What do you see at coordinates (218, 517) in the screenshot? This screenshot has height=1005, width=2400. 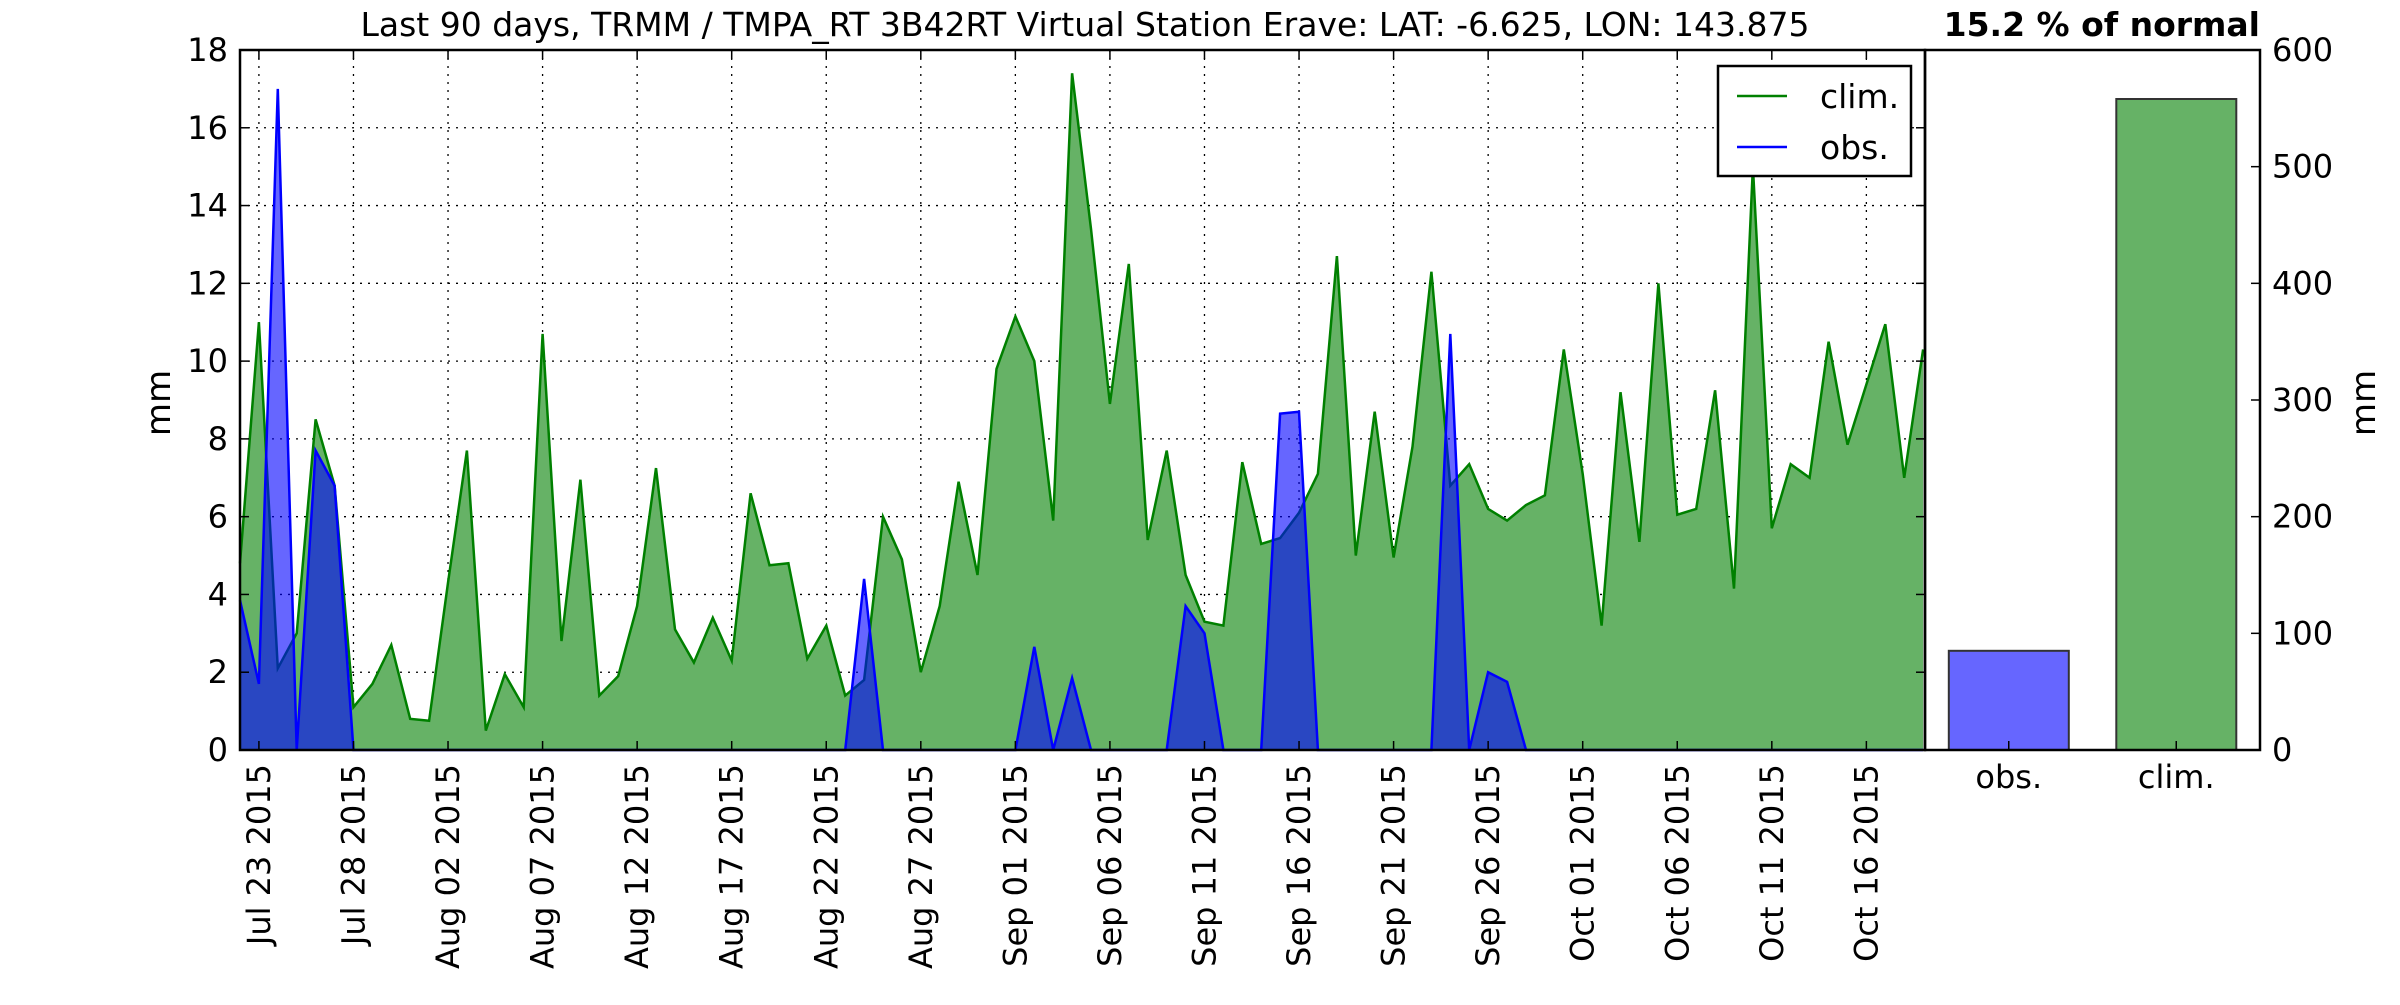 I see `y-tick-label: 6` at bounding box center [218, 517].